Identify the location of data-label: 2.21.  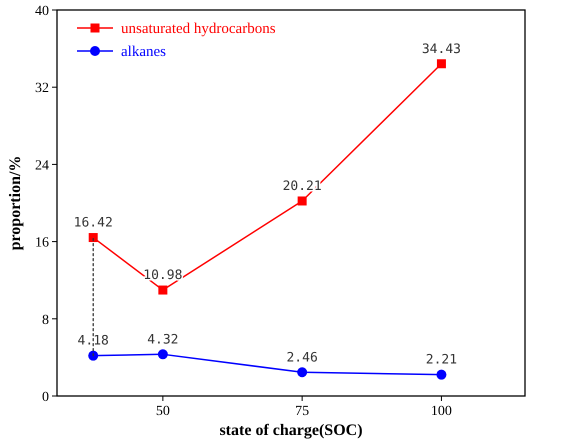
(442, 360).